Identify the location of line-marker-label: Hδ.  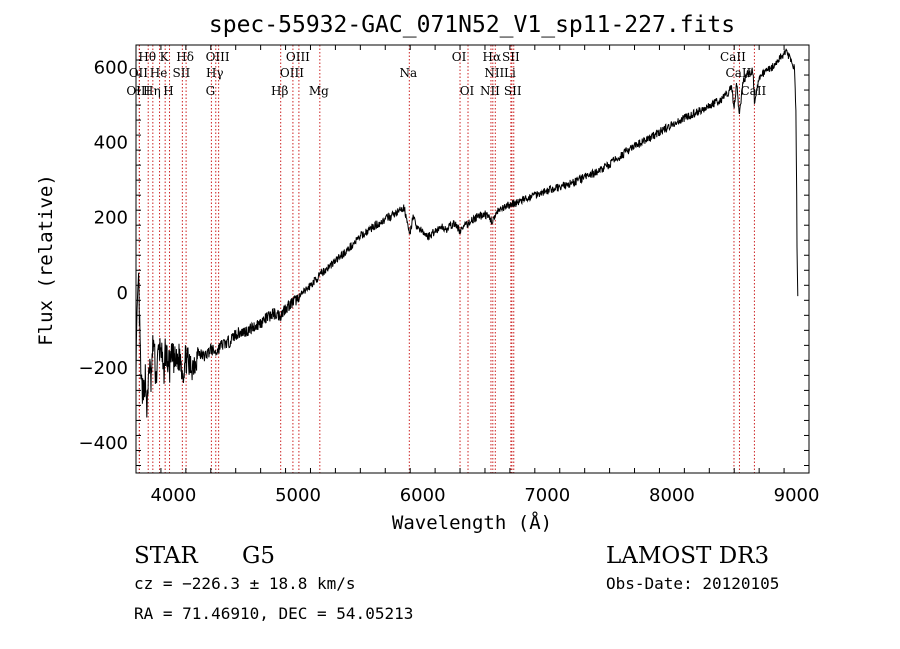
(185, 57).